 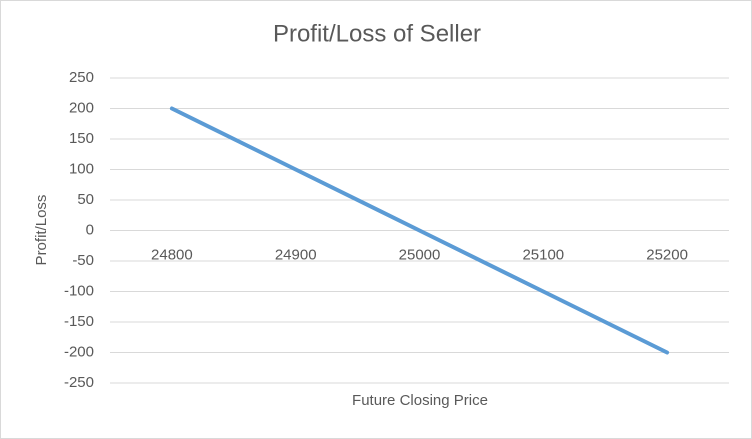 What do you see at coordinates (41, 230) in the screenshot?
I see `y-axis-title: Profit/Loss` at bounding box center [41, 230].